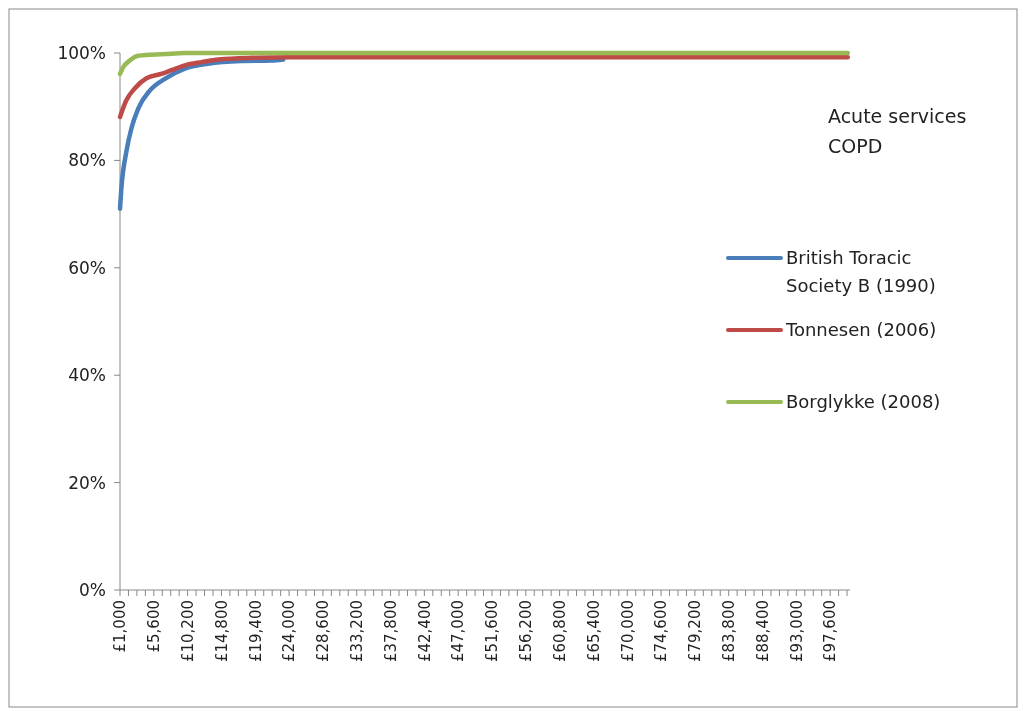 Image resolution: width=1024 pixels, height=711 pixels. I want to click on x-tick-label: £42,400, so click(424, 631).